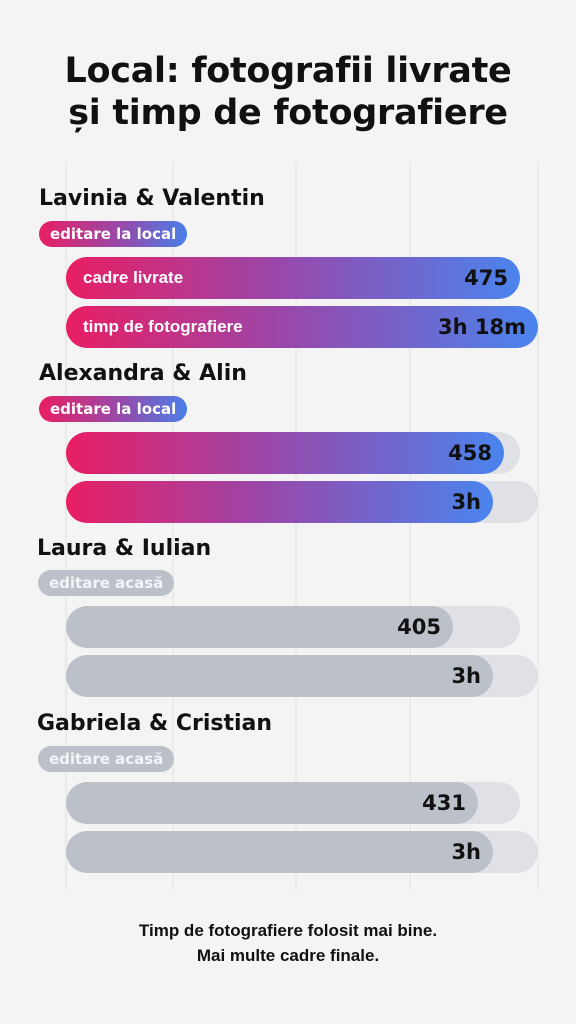 Image resolution: width=576 pixels, height=1024 pixels. What do you see at coordinates (288, 113) in the screenshot?
I see `title-line-2: și timp de fotografiere` at bounding box center [288, 113].